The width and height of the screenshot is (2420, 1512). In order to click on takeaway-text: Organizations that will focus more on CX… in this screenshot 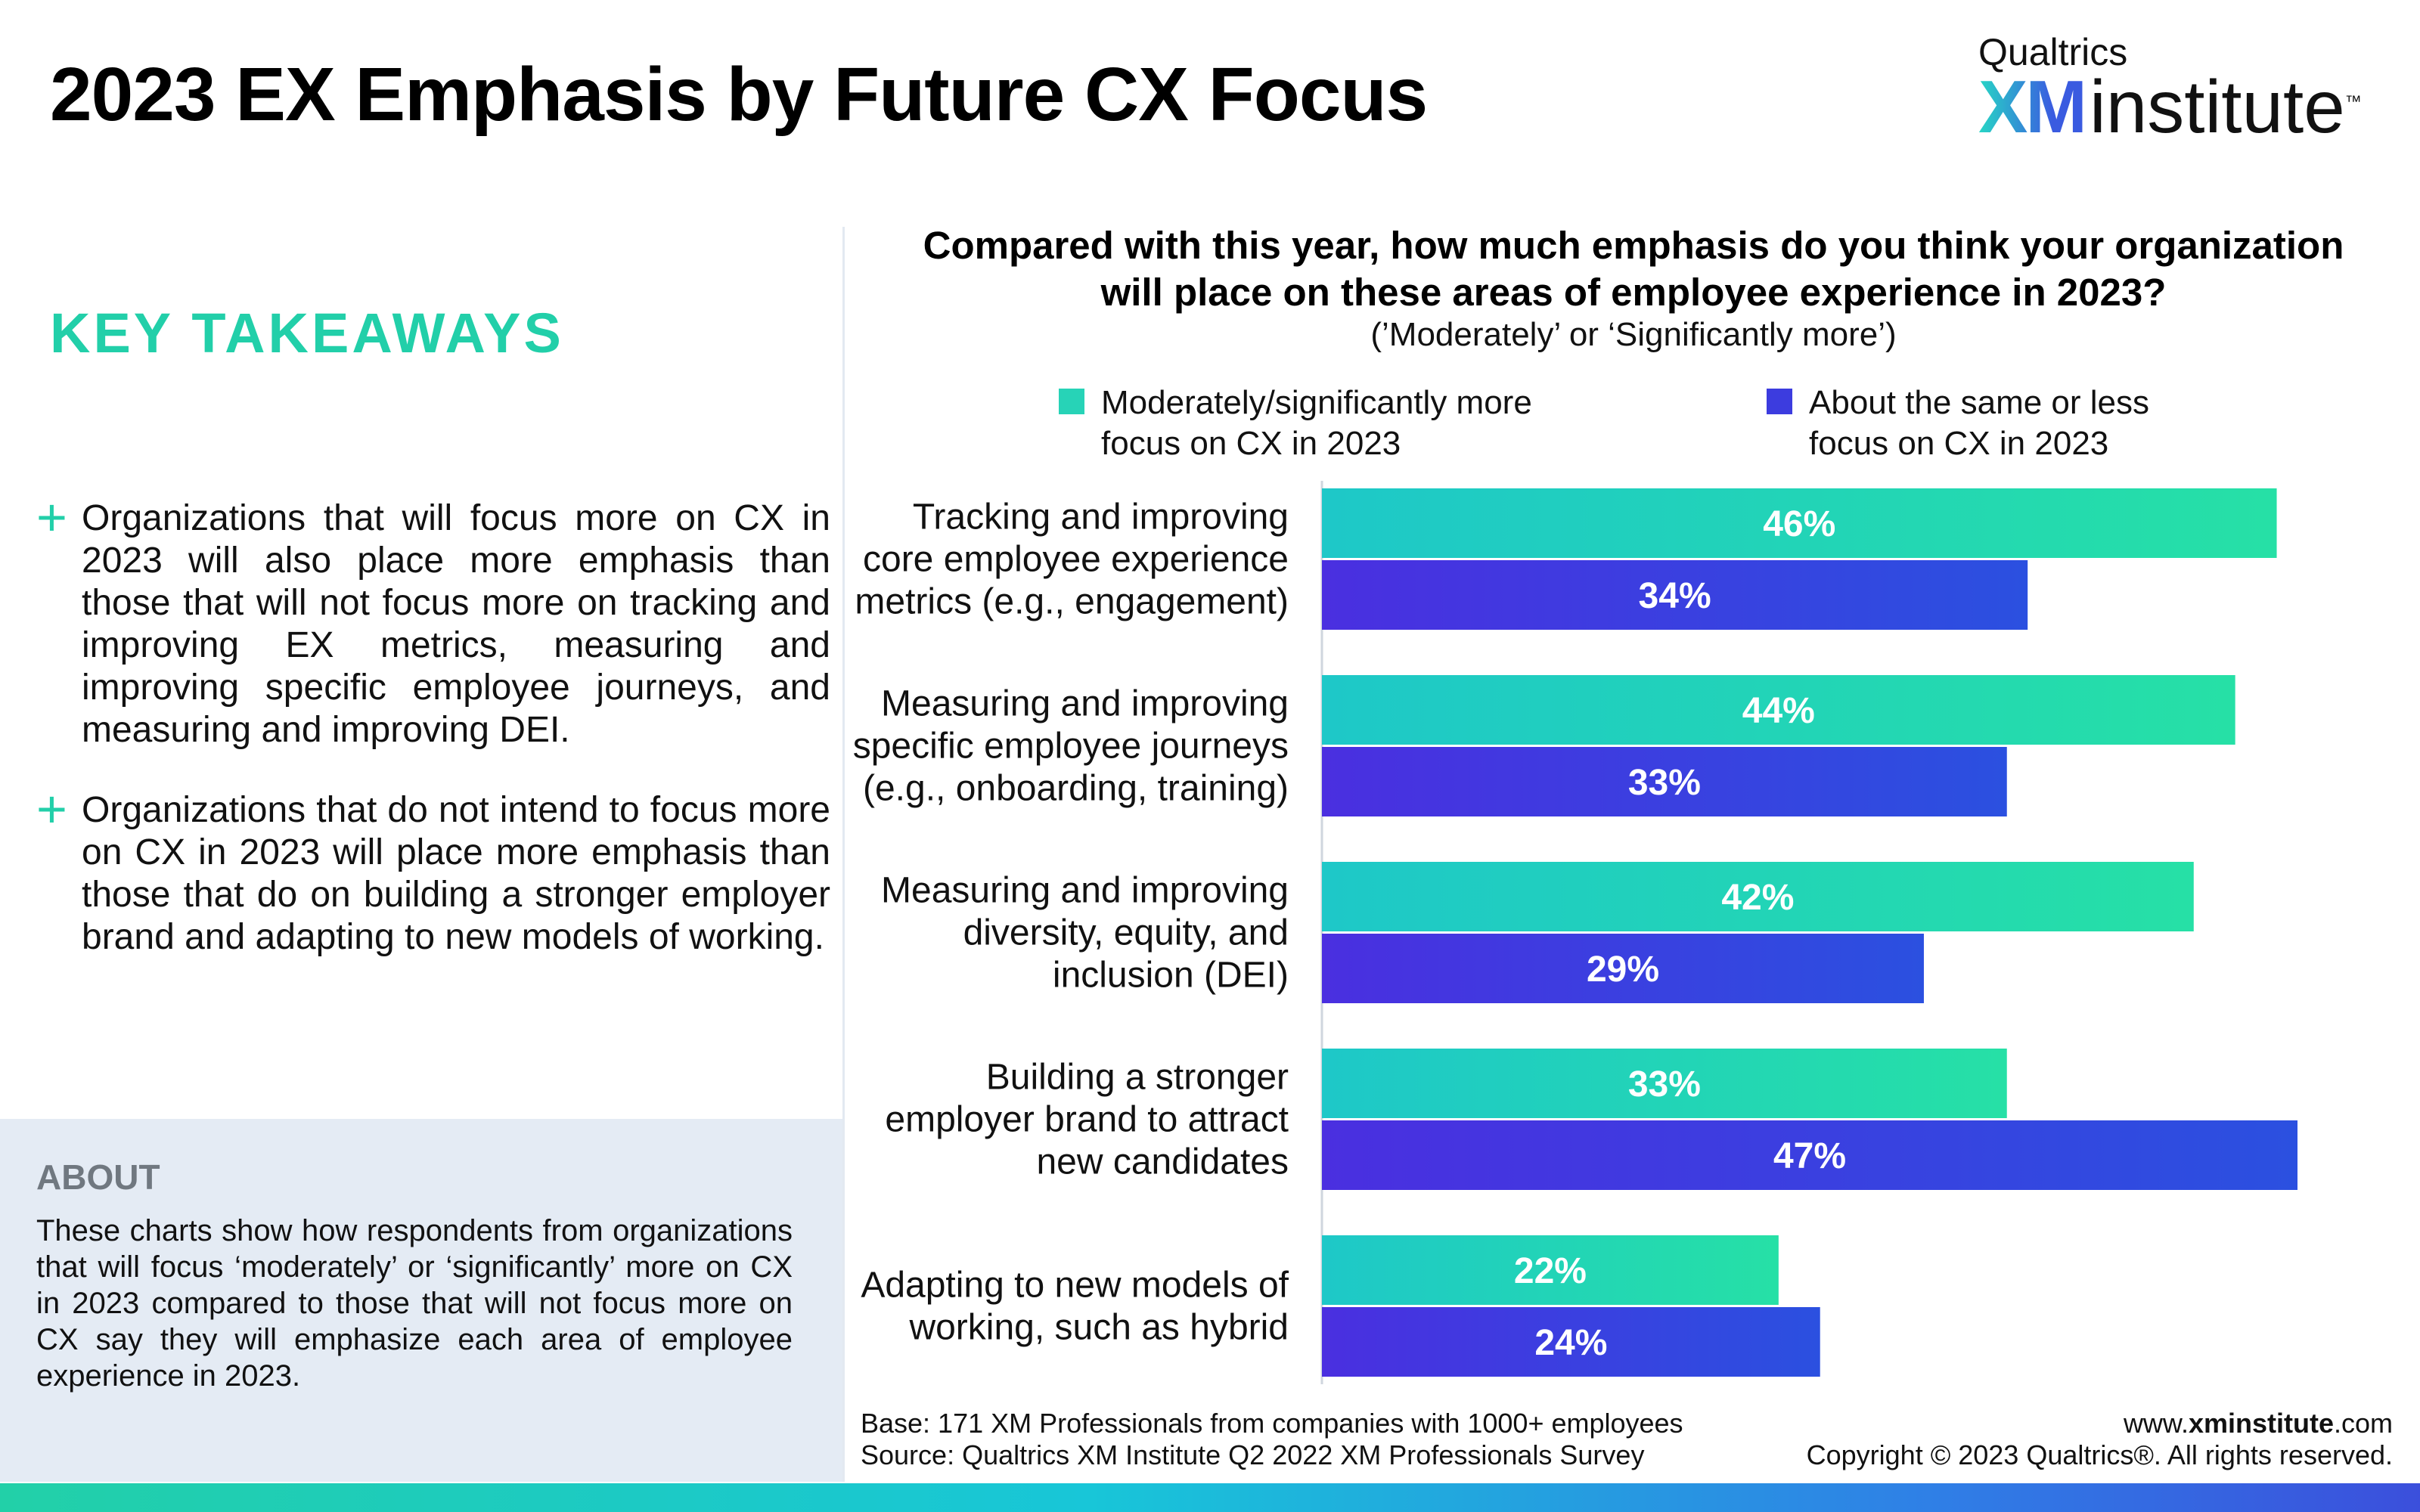, I will do `click(456, 624)`.